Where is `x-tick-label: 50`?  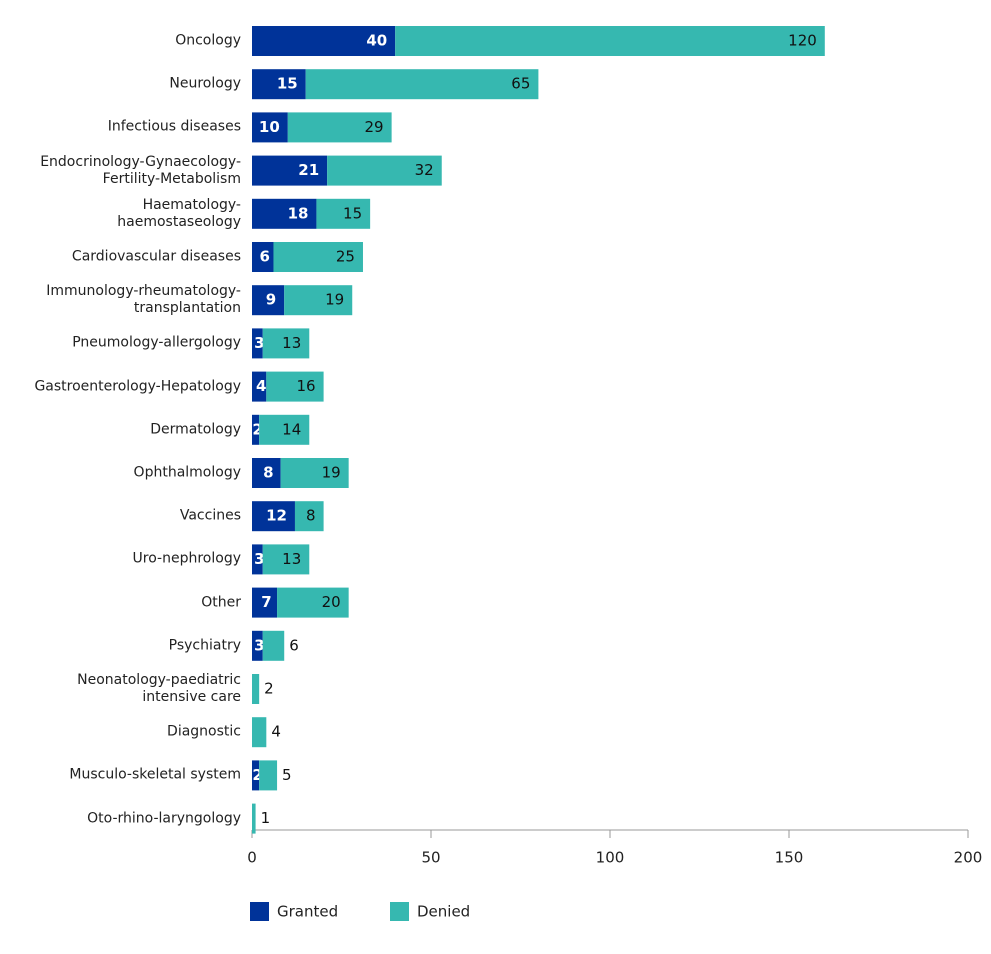 x-tick-label: 50 is located at coordinates (430, 858).